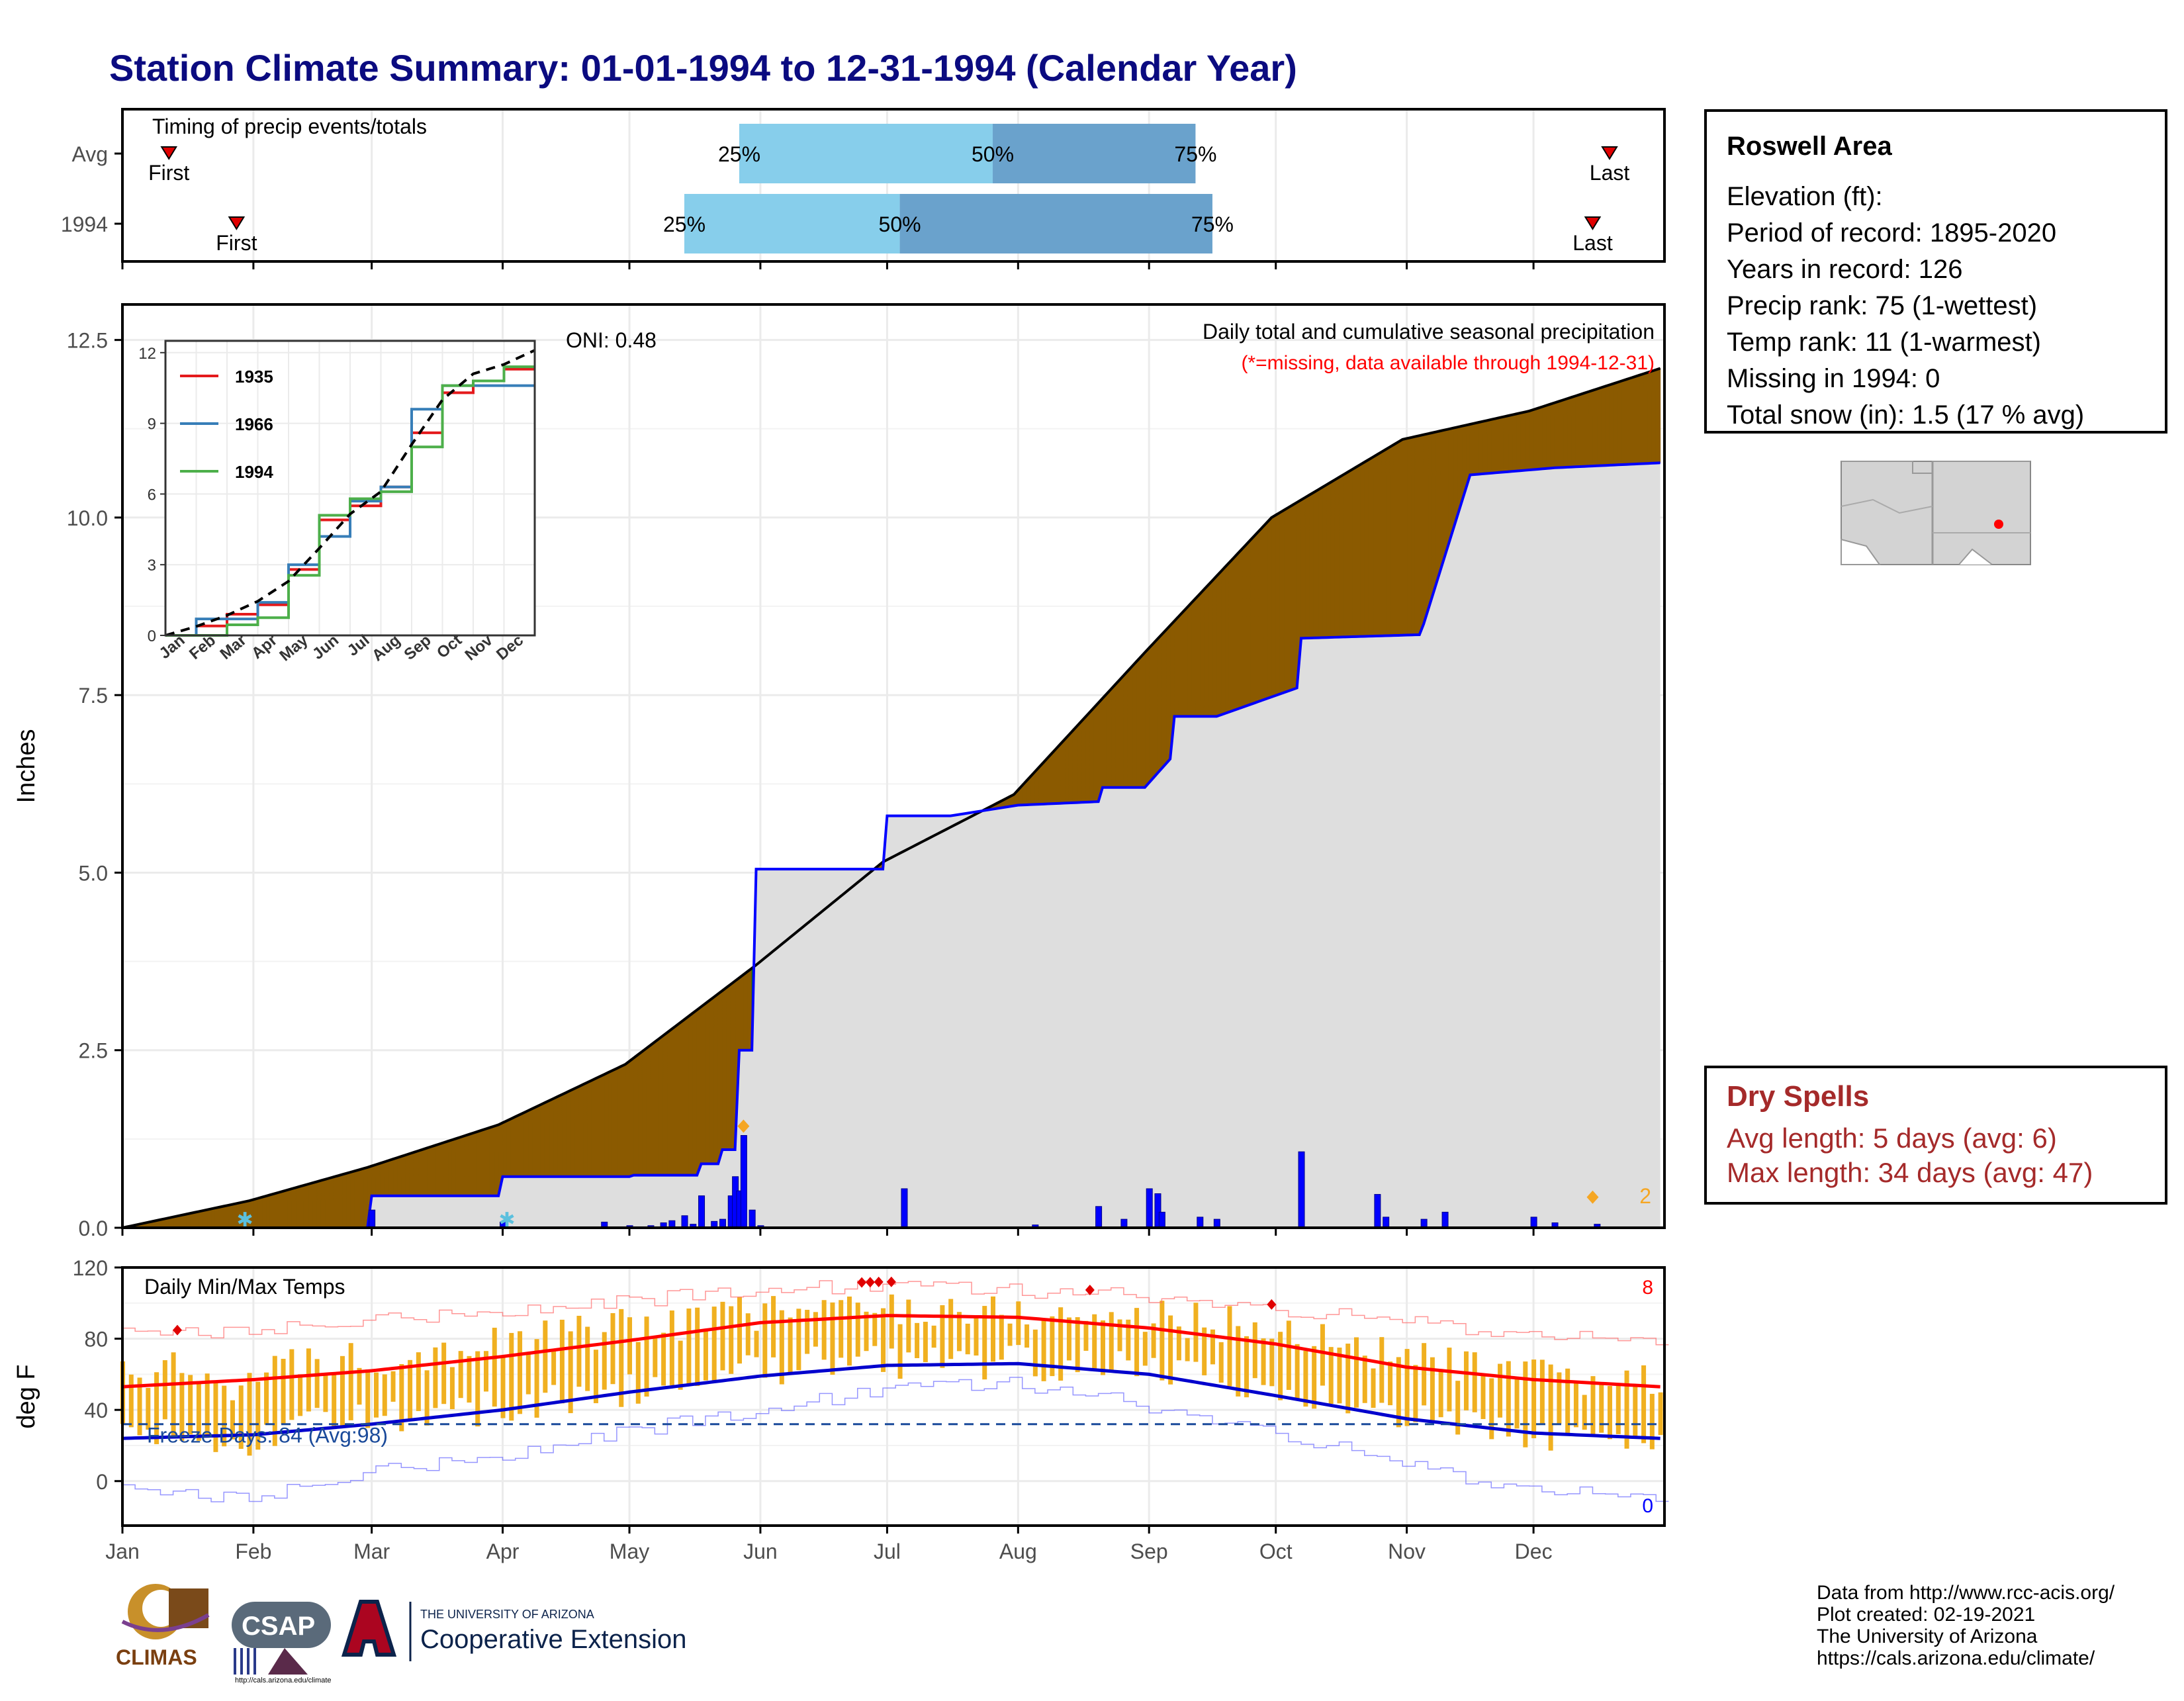 The height and width of the screenshot is (1701, 2184). I want to click on month-axis-label: Dec, so click(1534, 1552).